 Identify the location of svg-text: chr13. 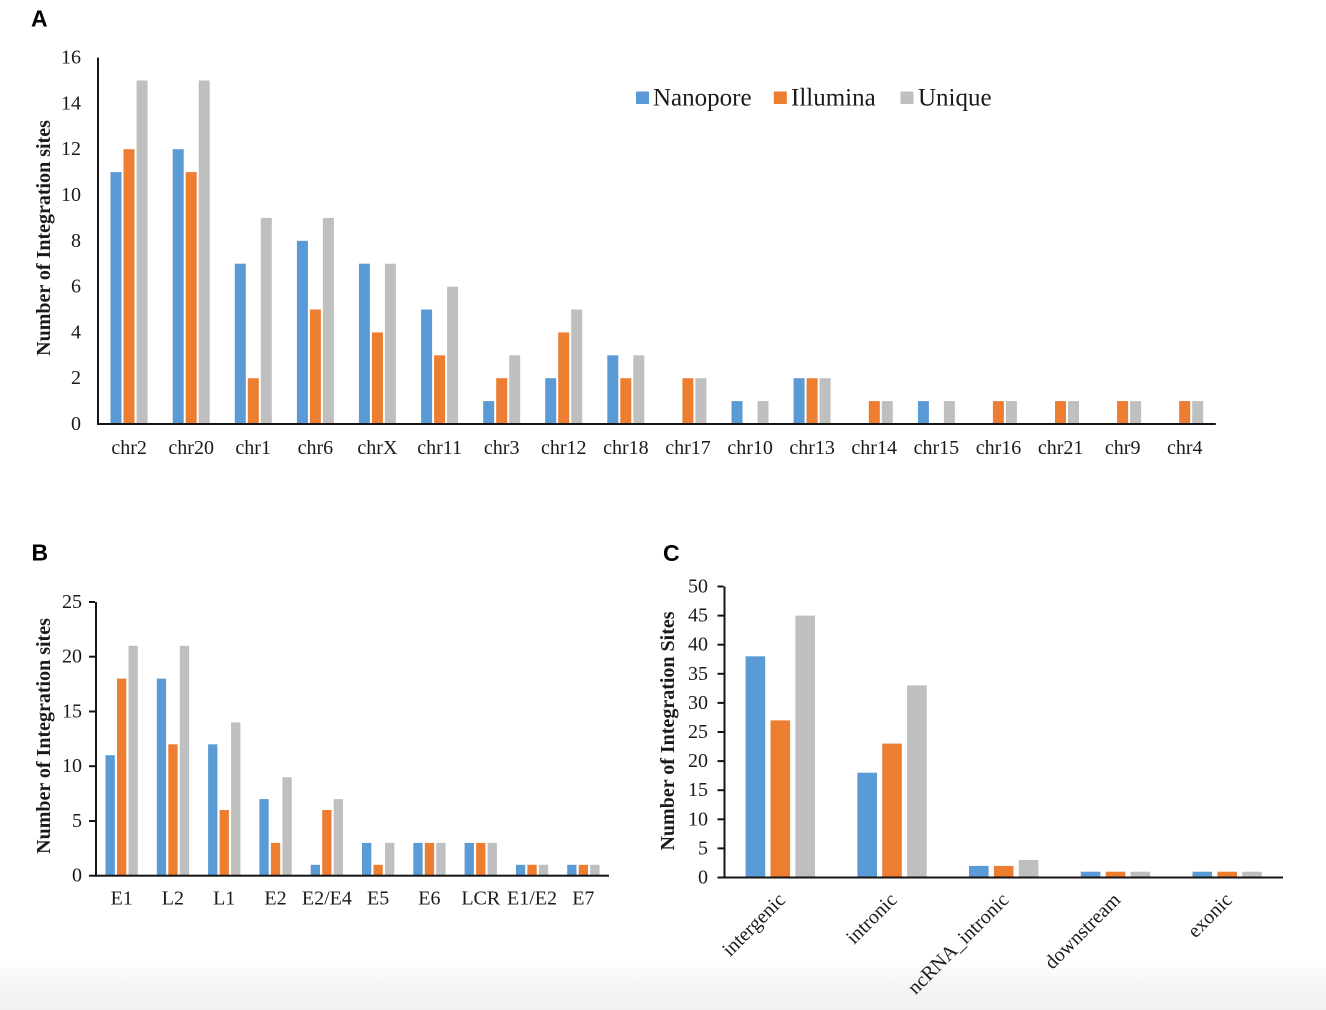
(812, 448).